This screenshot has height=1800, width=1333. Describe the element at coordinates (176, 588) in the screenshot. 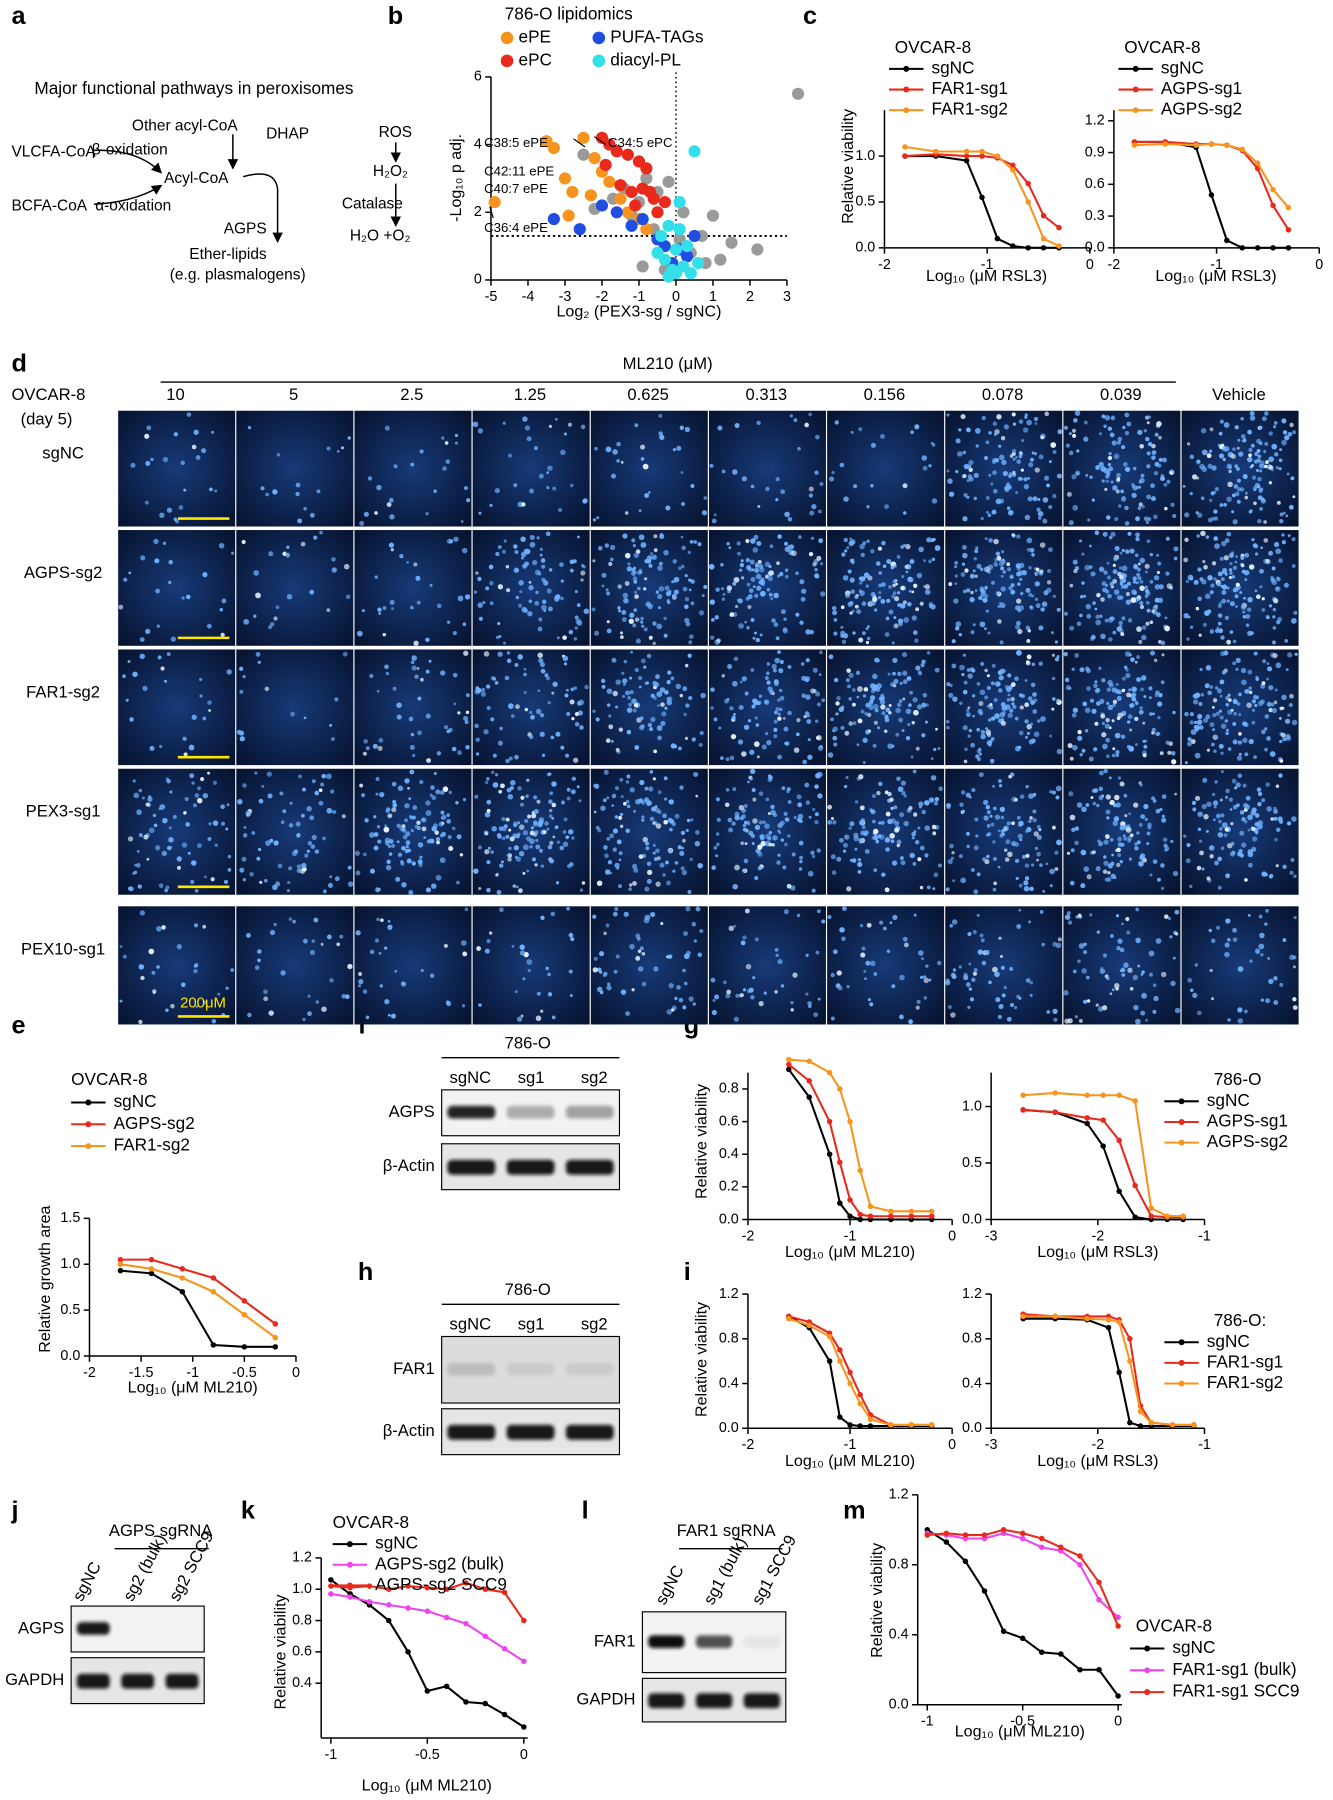

I see `micrograph-bg` at that location.